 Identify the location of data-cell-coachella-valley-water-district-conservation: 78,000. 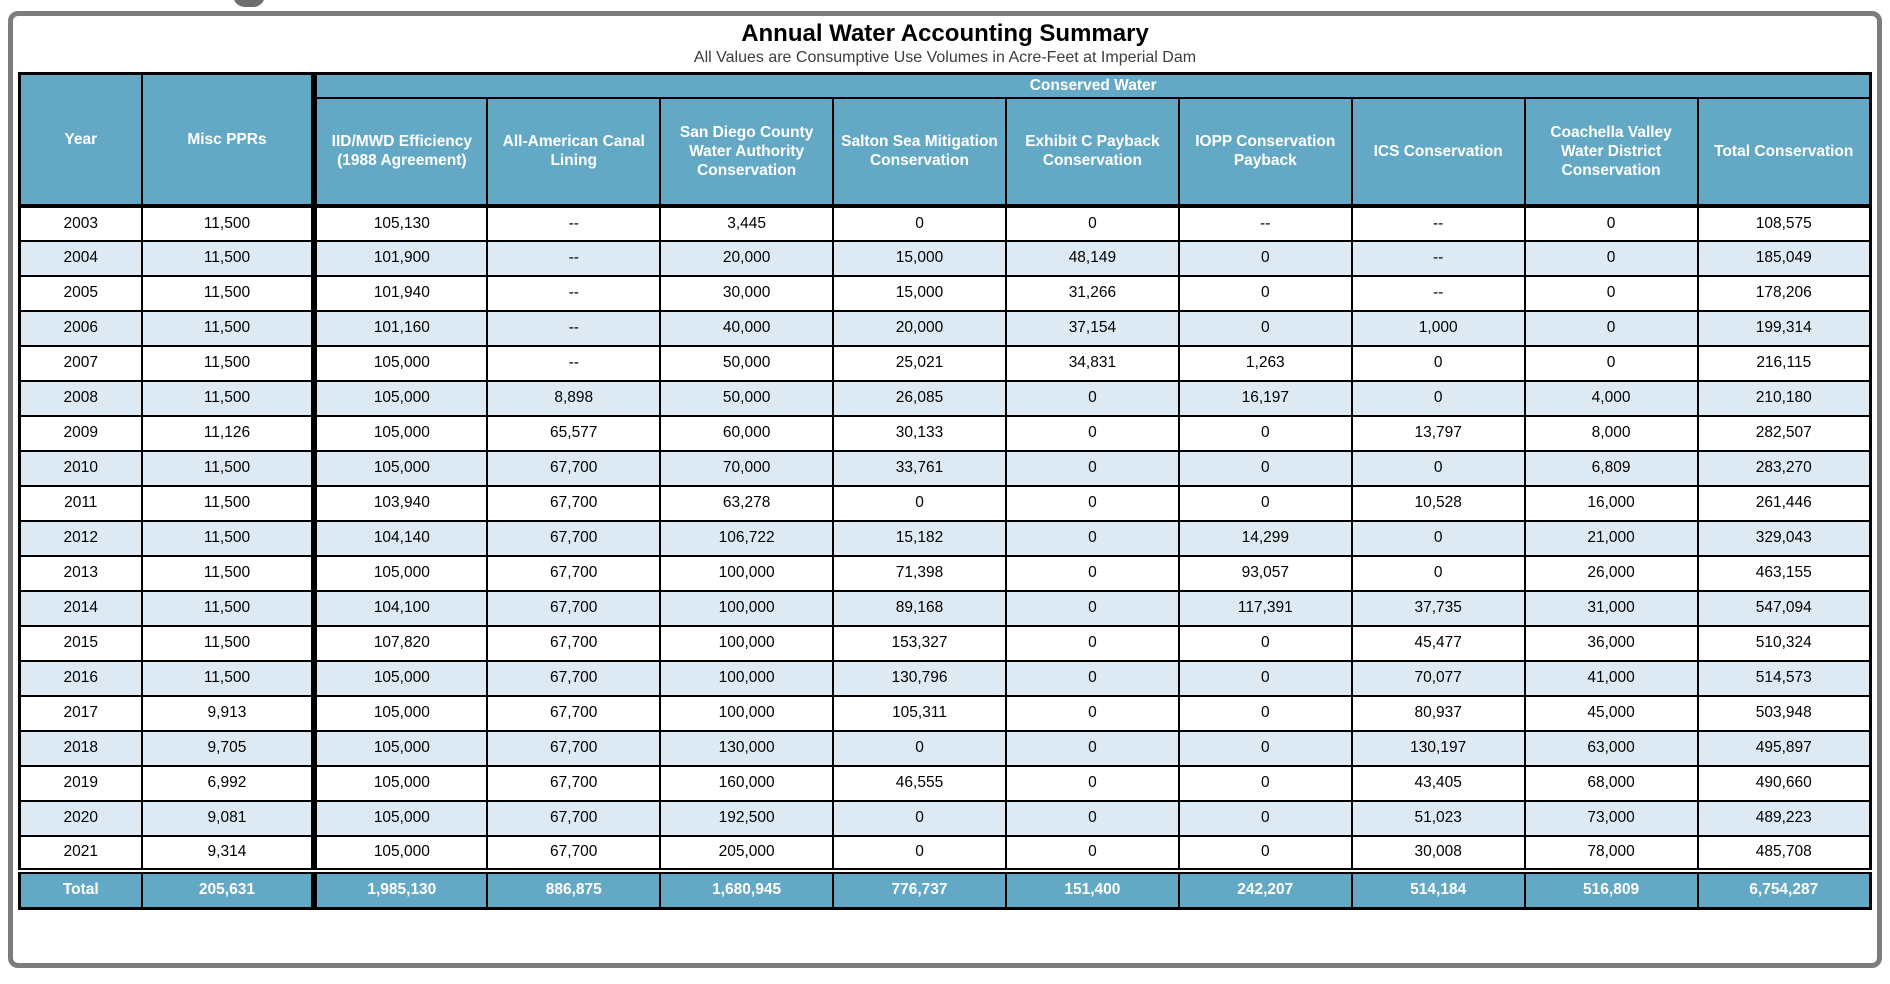
(1611, 853).